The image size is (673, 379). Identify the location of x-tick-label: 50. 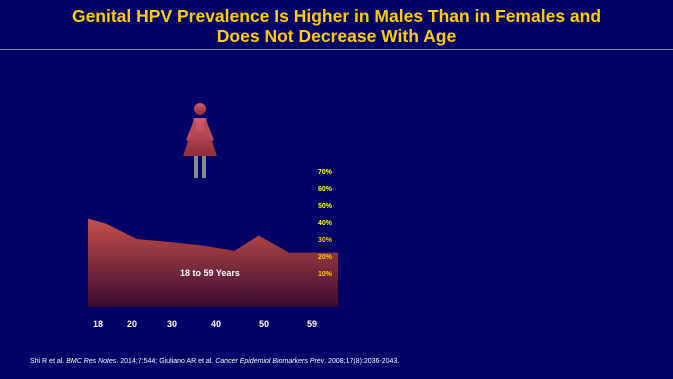
(264, 324).